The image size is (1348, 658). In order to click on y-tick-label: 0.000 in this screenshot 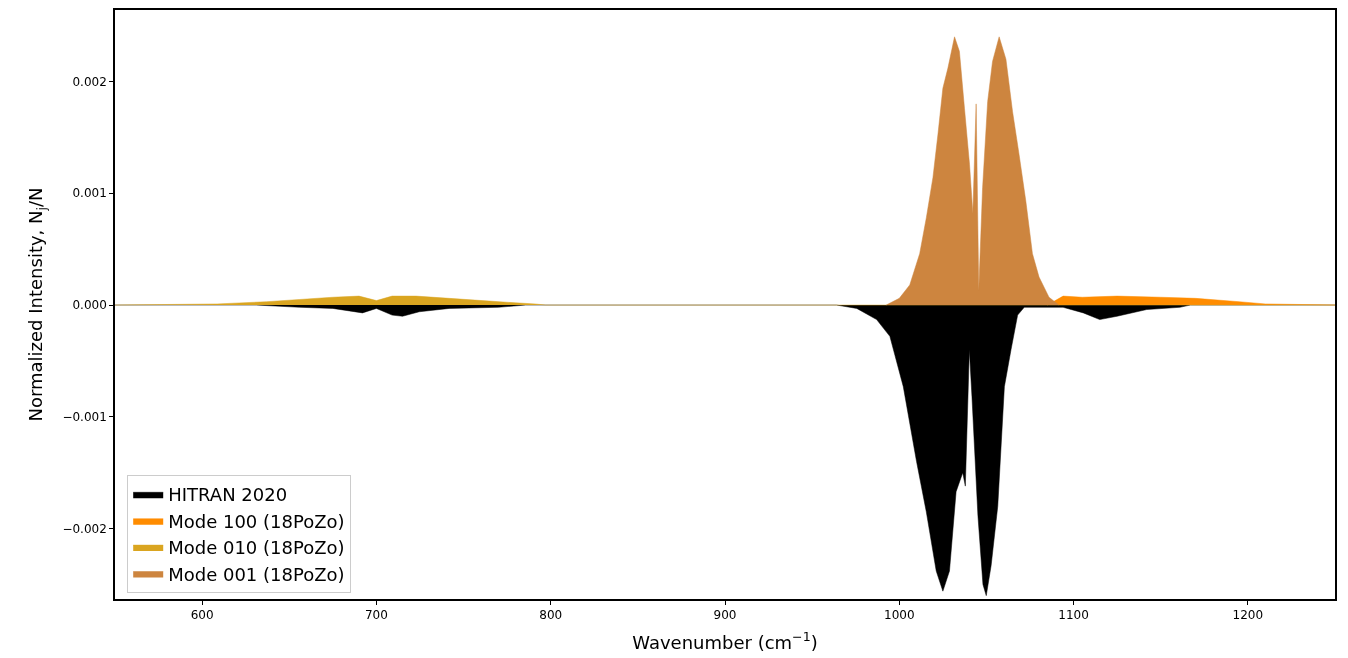, I will do `click(89, 305)`.